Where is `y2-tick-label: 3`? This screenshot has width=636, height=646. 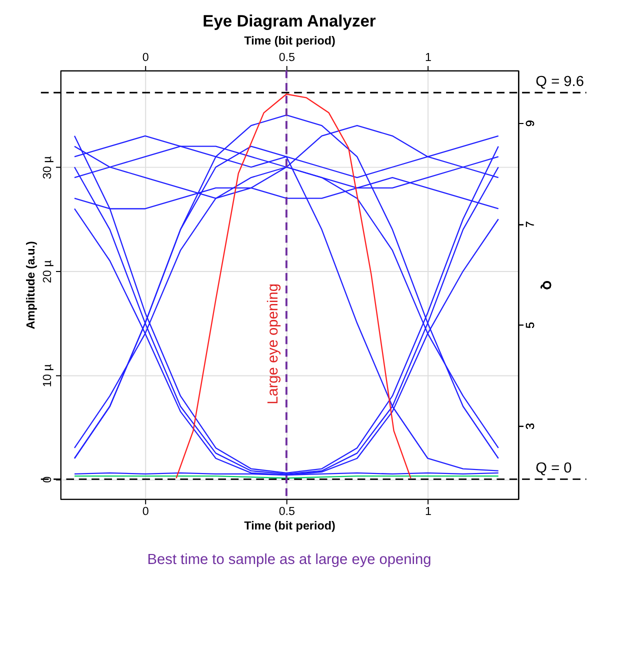
y2-tick-label: 3 is located at coordinates (531, 426).